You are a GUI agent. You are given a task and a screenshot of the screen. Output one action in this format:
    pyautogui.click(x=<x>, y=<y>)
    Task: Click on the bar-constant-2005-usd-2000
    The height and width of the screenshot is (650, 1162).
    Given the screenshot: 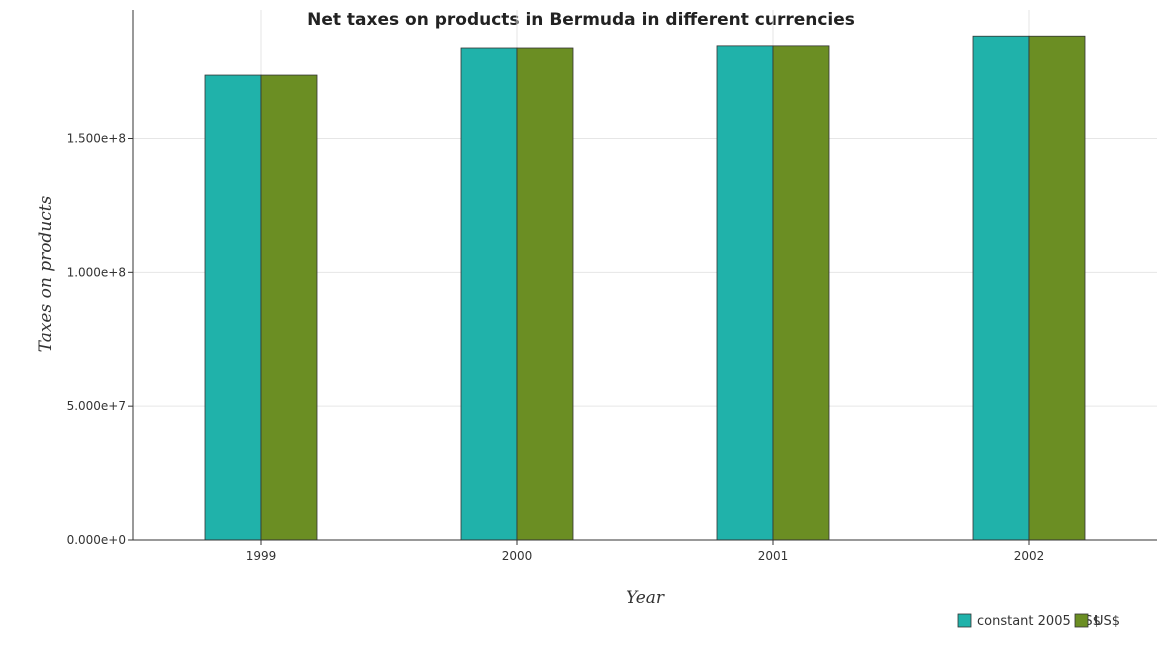 What is the action you would take?
    pyautogui.click(x=489, y=294)
    